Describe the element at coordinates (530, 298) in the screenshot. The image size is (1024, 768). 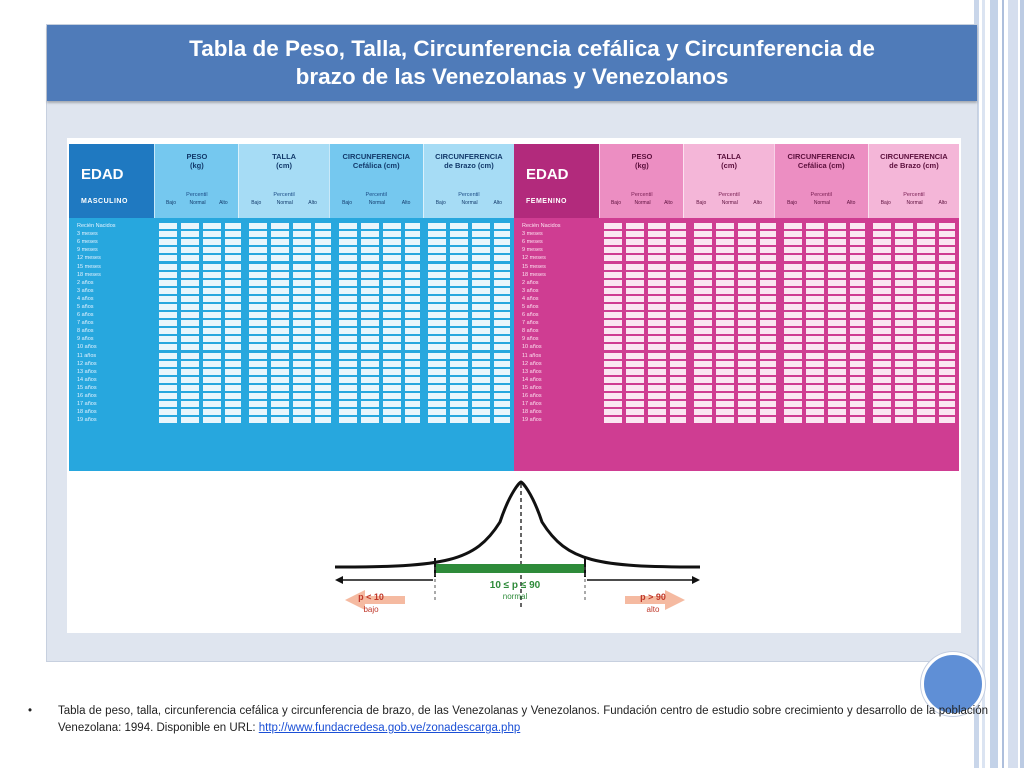
I see `age-label: 4 años` at that location.